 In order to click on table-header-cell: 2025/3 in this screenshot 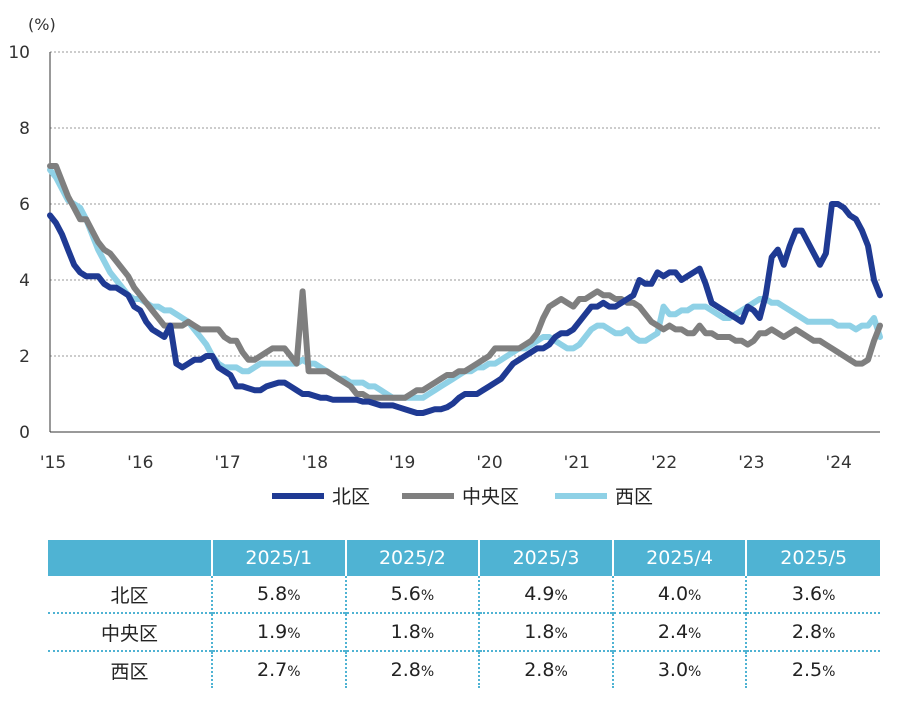, I will do `click(545, 558)`.